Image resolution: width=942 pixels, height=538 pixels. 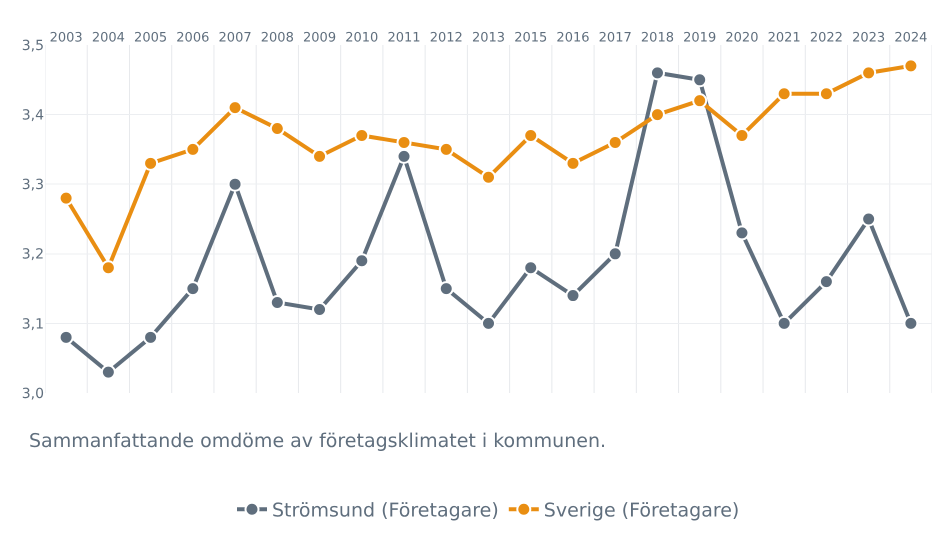 I want to click on x-tick-label: 2024, so click(x=911, y=38).